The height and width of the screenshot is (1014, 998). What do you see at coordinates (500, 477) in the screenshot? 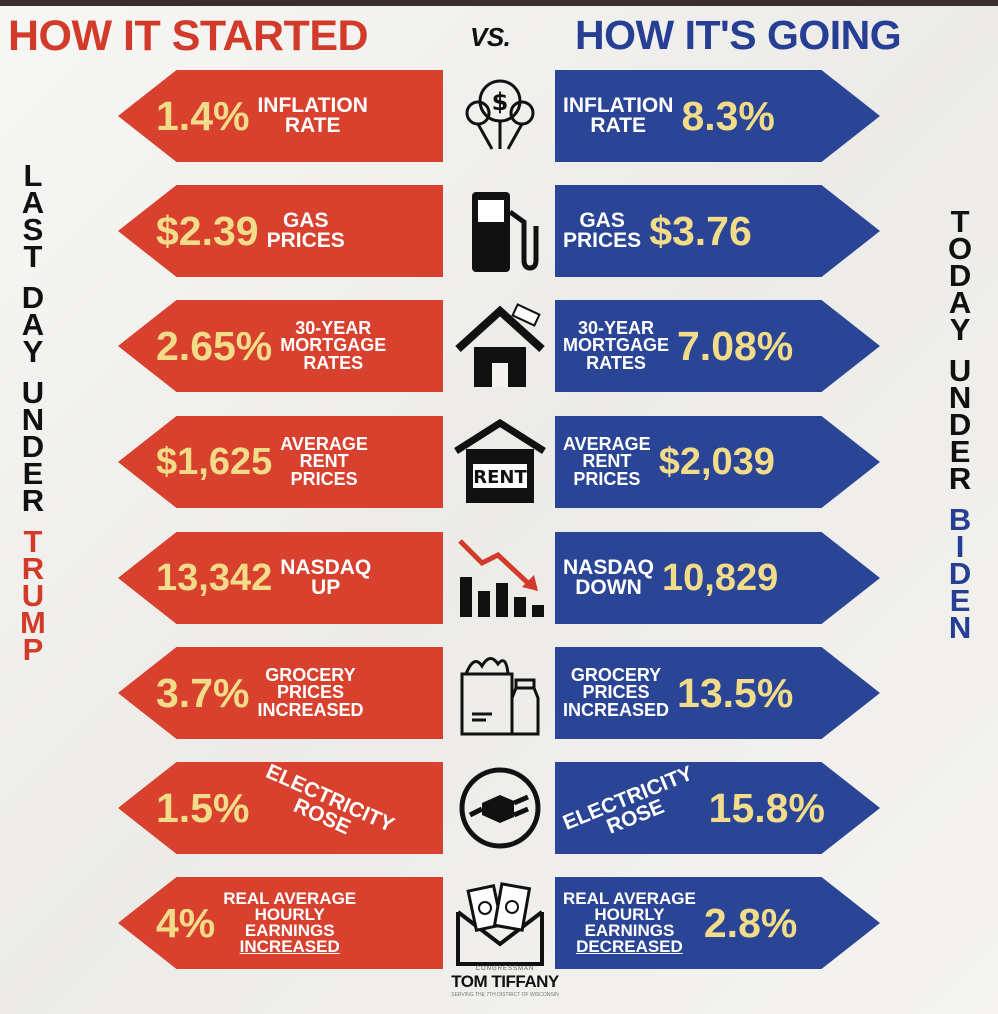
I see `svg-text: RENT` at bounding box center [500, 477].